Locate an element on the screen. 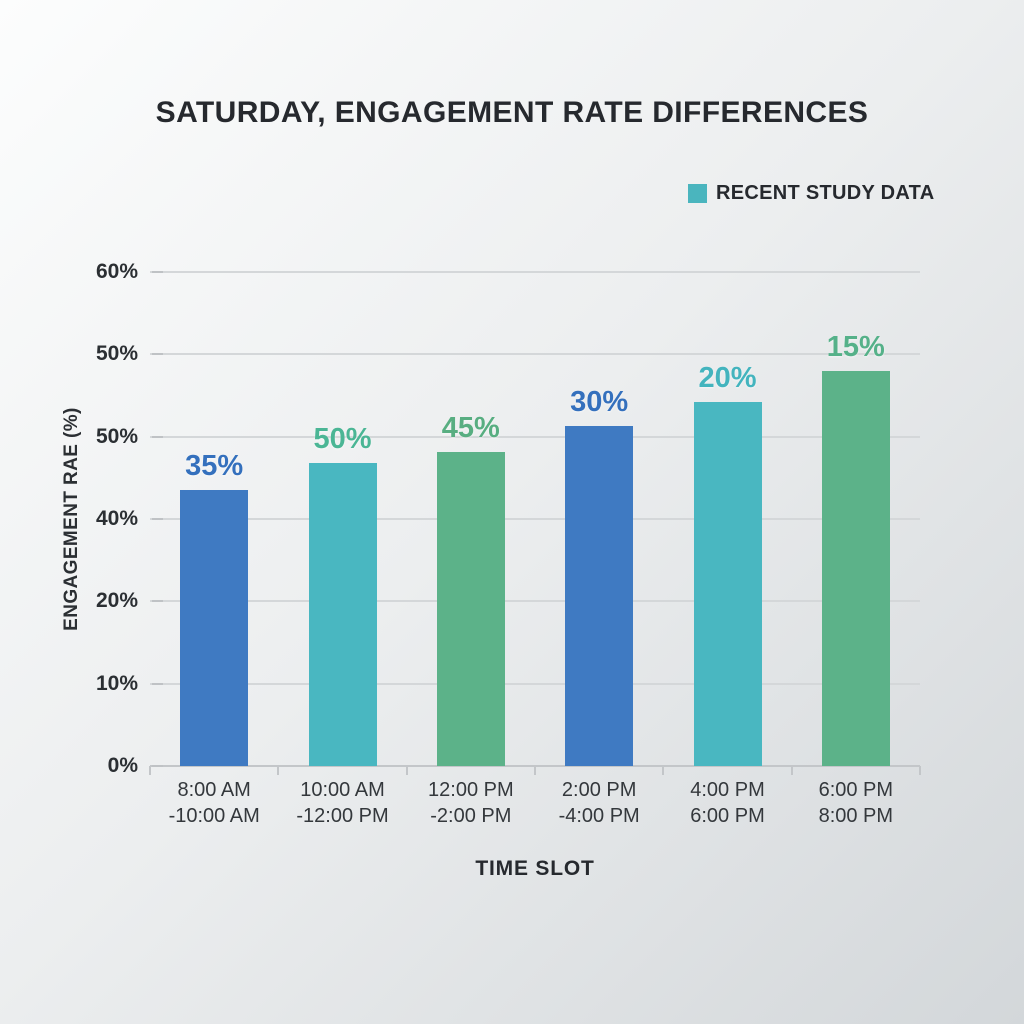  x-tick-label-line1: 2:00 PM is located at coordinates (599, 790).